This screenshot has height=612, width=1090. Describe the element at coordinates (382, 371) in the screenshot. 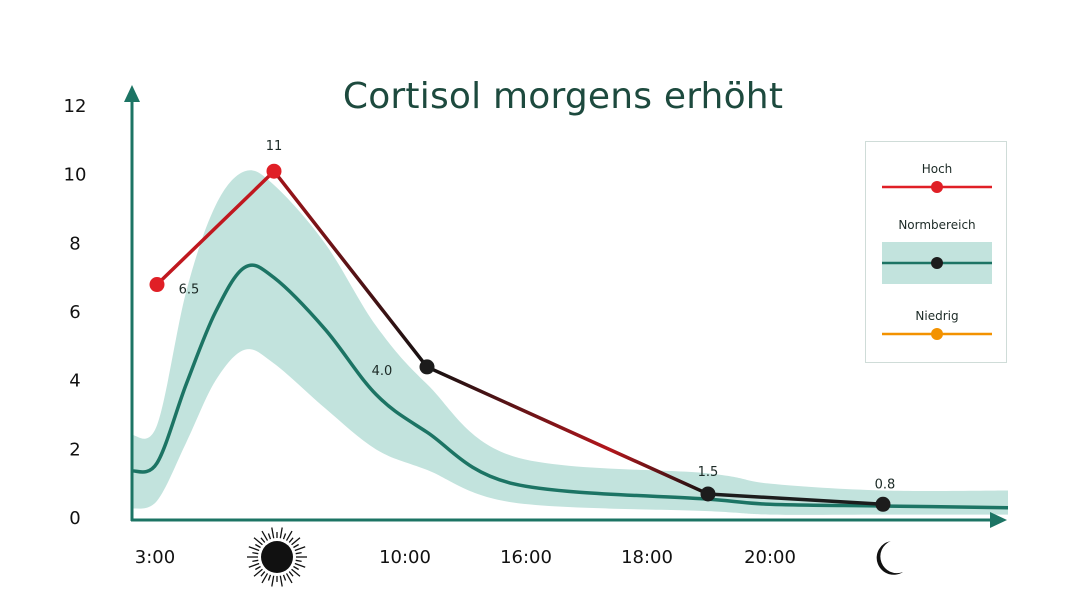

I see `data-label: 4.0` at that location.